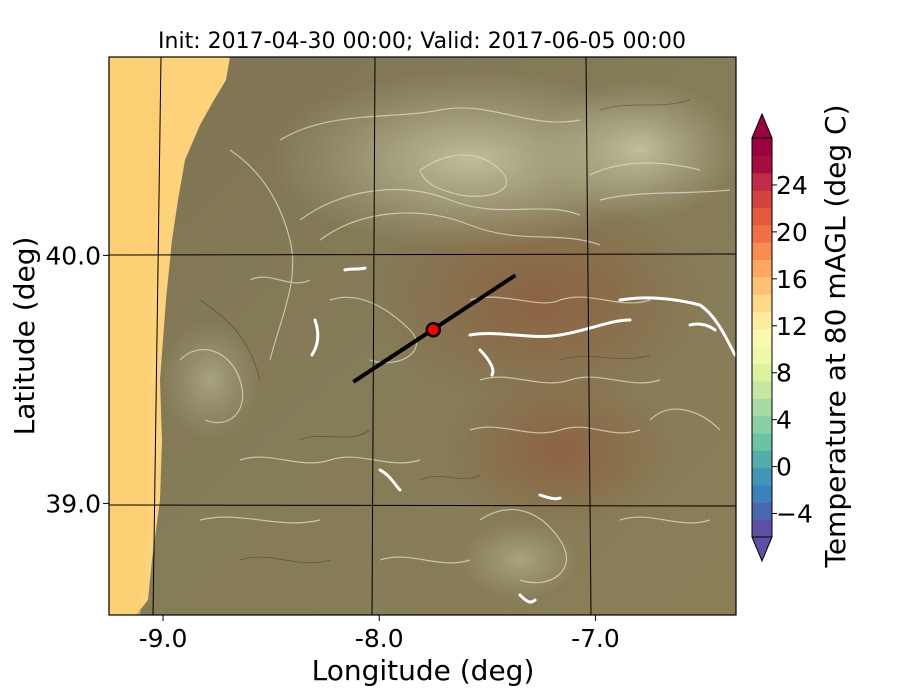 Image resolution: width=900 pixels, height=700 pixels. I want to click on x-axis: -9.0 -8.0 -7.0, so click(379, 634).